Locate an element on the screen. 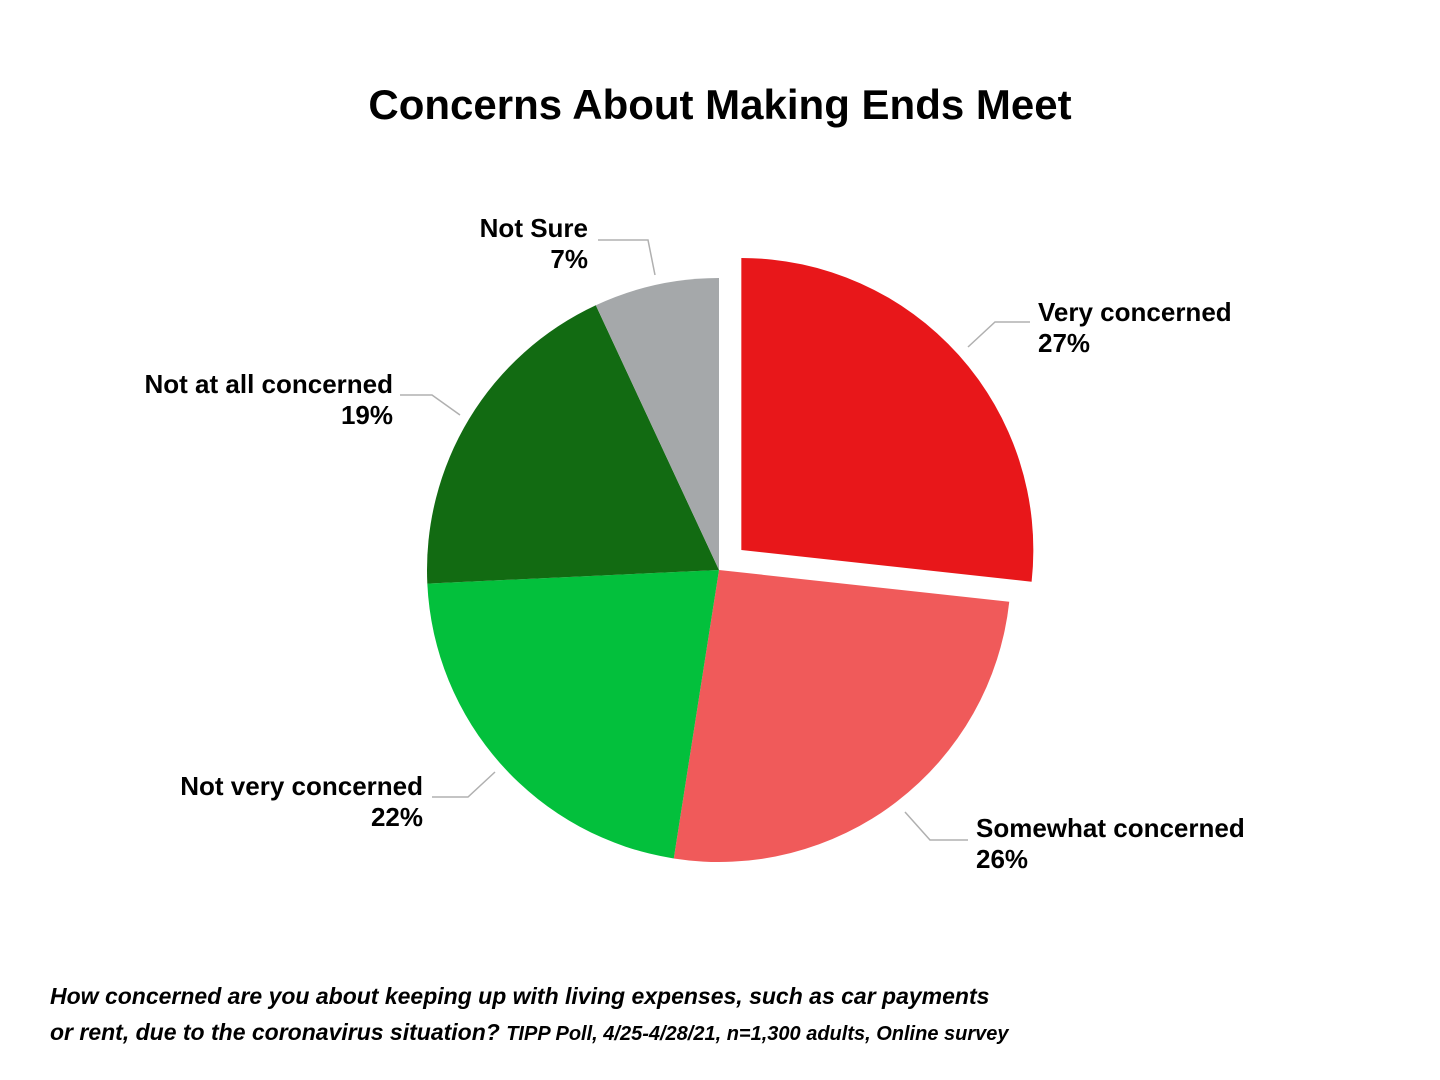 This screenshot has width=1440, height=1080. slice-label: Somewhat concerned is located at coordinates (1110, 828).